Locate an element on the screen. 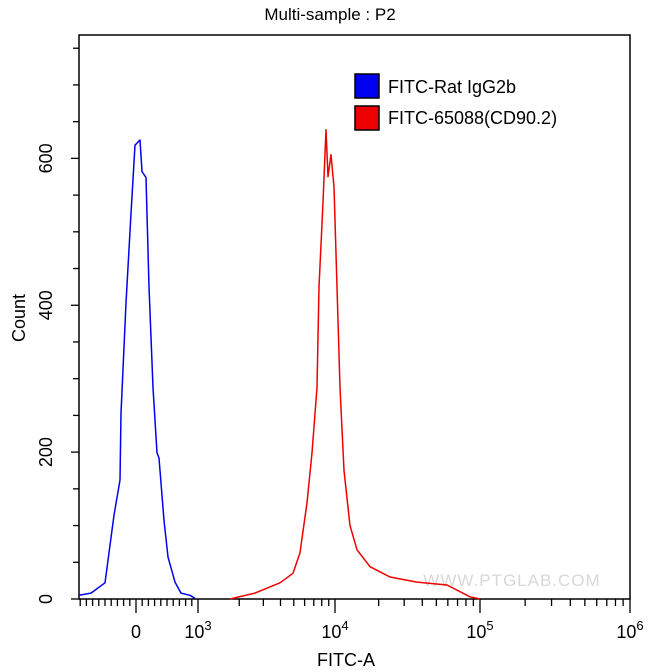 This screenshot has width=650, height=672. x-axis-label: FITC-A is located at coordinates (346, 660).